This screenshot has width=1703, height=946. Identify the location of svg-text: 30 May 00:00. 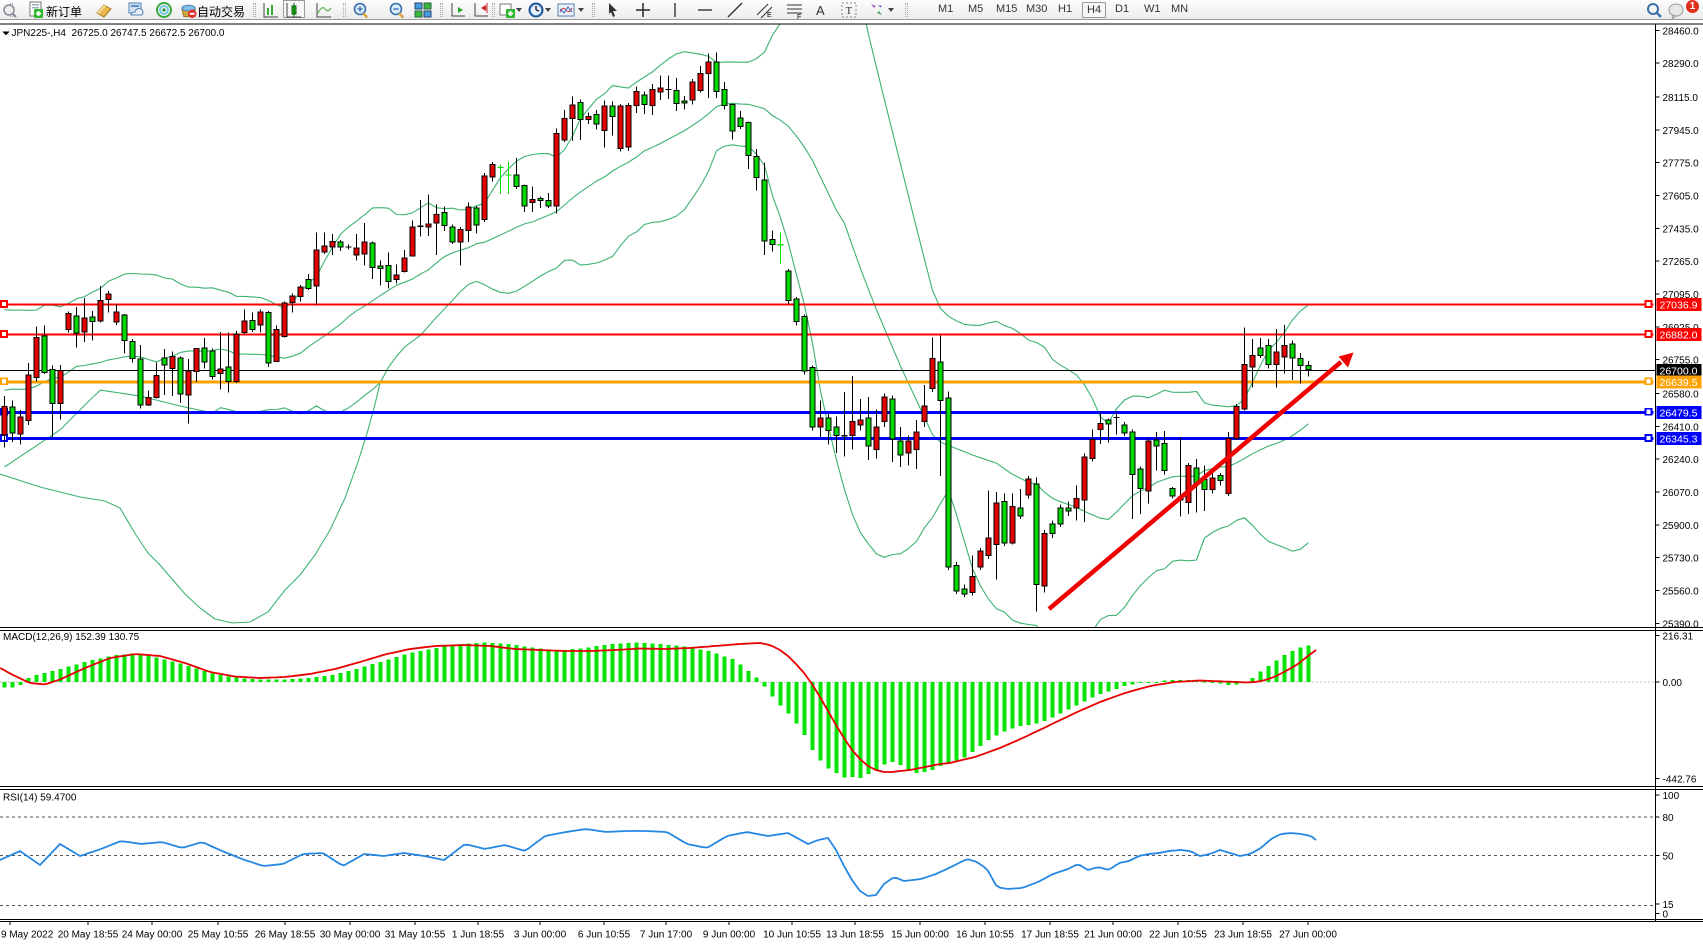
(350, 935).